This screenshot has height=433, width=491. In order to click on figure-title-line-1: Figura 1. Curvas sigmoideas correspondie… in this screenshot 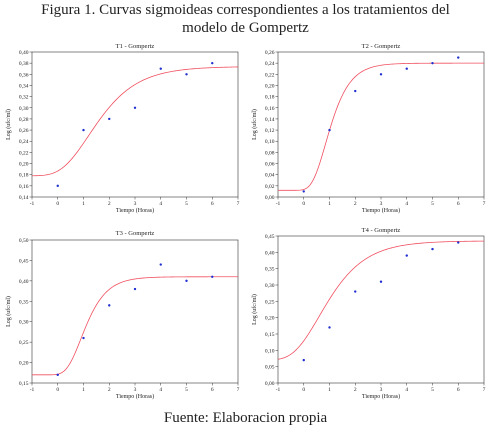, I will do `click(245, 10)`.